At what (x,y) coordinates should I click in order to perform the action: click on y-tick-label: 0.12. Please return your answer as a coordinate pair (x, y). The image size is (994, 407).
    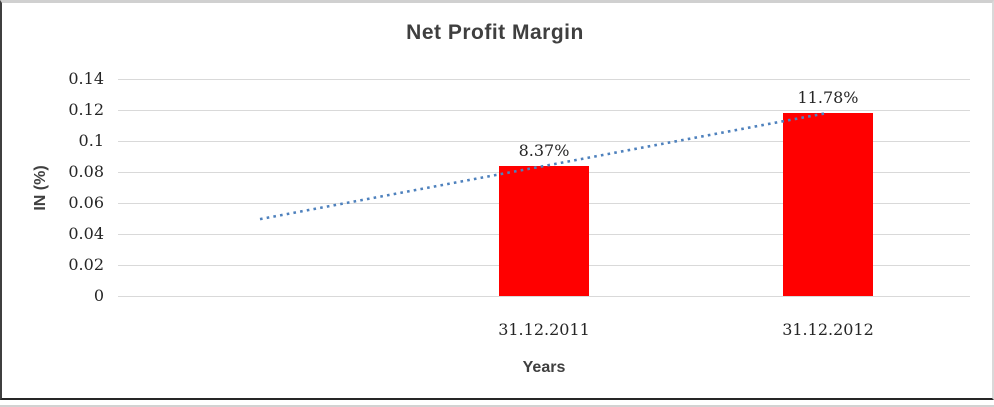
    Looking at the image, I should click on (86, 109).